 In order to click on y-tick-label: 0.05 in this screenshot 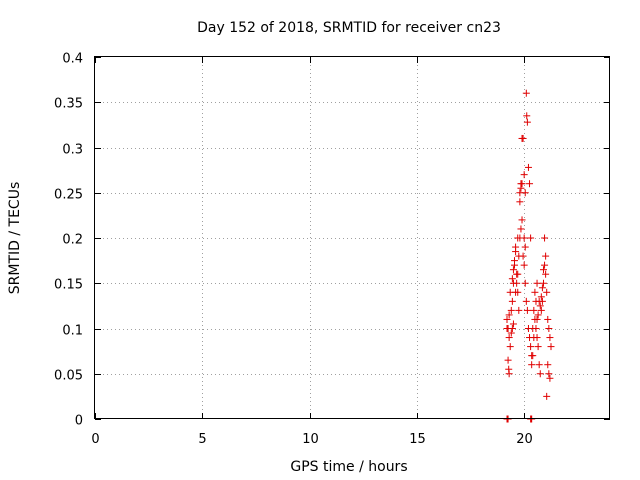, I will do `click(68, 376)`.